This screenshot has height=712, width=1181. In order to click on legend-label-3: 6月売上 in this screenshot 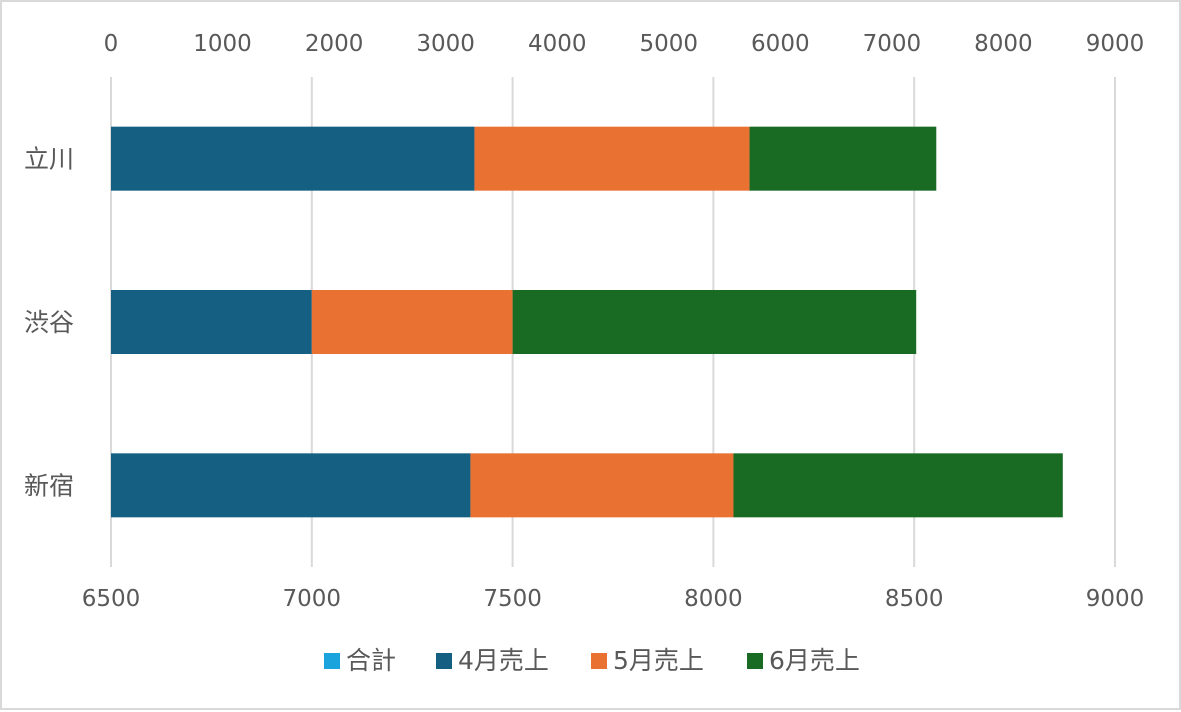, I will do `click(814, 660)`.